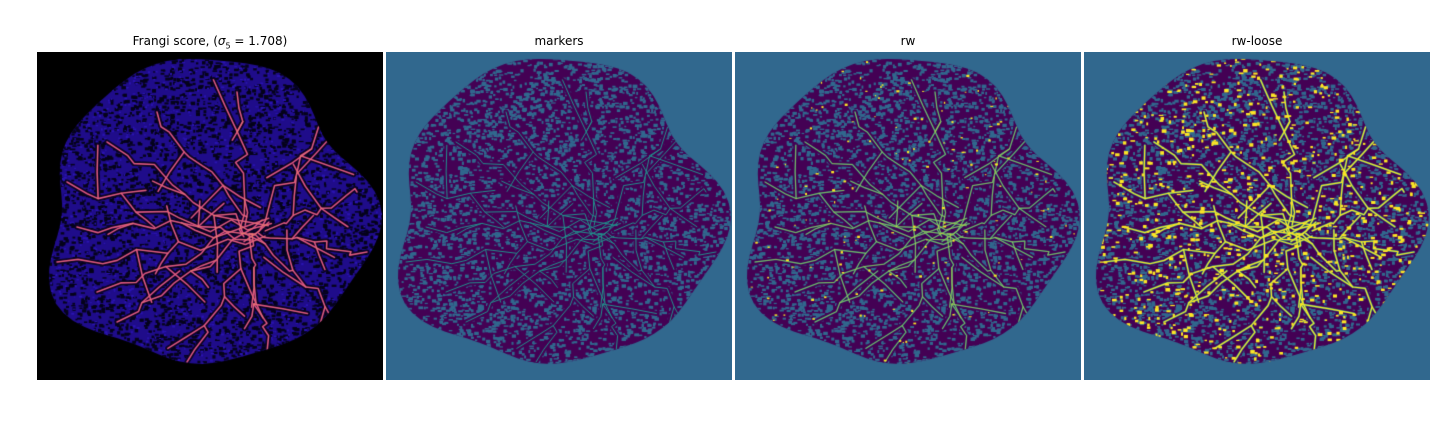 The width and height of the screenshot is (1440, 432). Describe the element at coordinates (559, 41) in the screenshot. I see `panel-title-markers: markers` at that location.